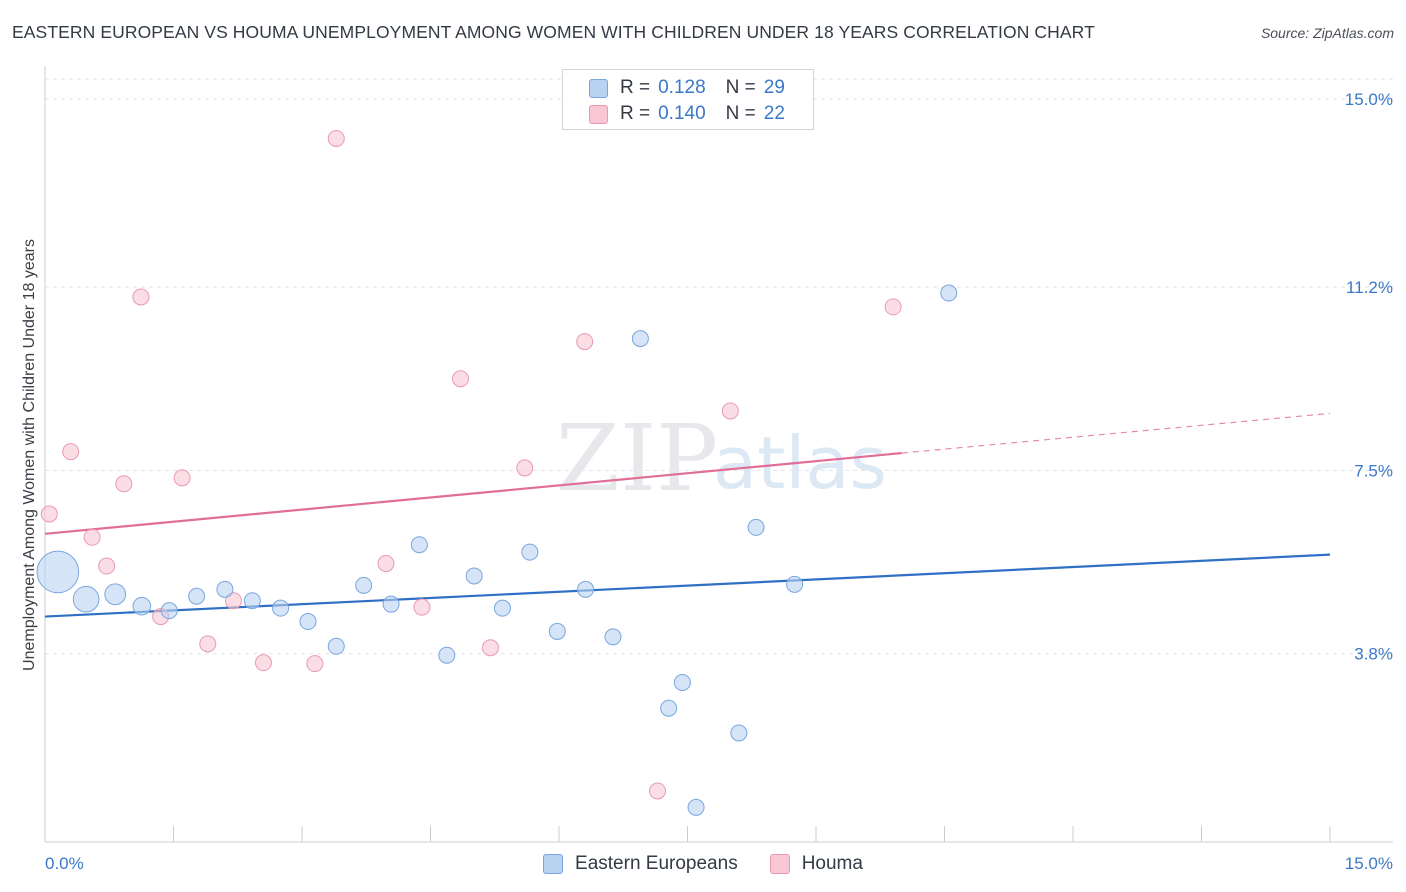 The width and height of the screenshot is (1406, 892). What do you see at coordinates (774, 87) in the screenshot?
I see `legend-n-value: 29` at bounding box center [774, 87].